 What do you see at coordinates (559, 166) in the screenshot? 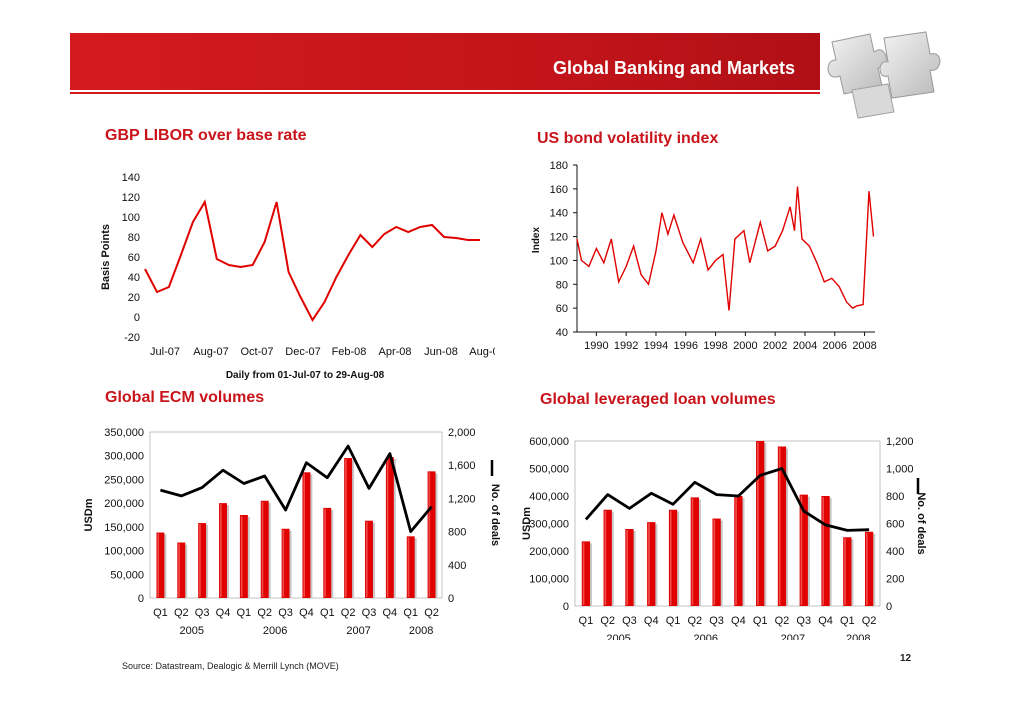
I see `move-y-tick: 180` at bounding box center [559, 166].